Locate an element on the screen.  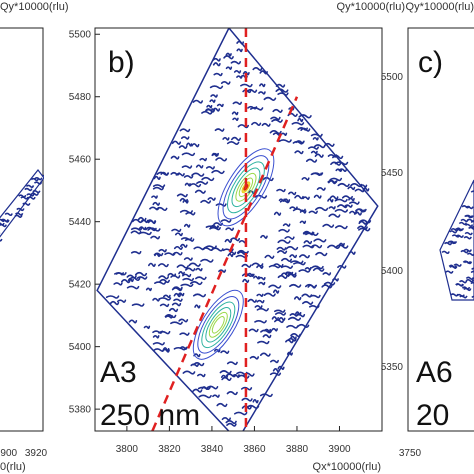
center-sample-label: A3 is located at coordinates (118, 372).